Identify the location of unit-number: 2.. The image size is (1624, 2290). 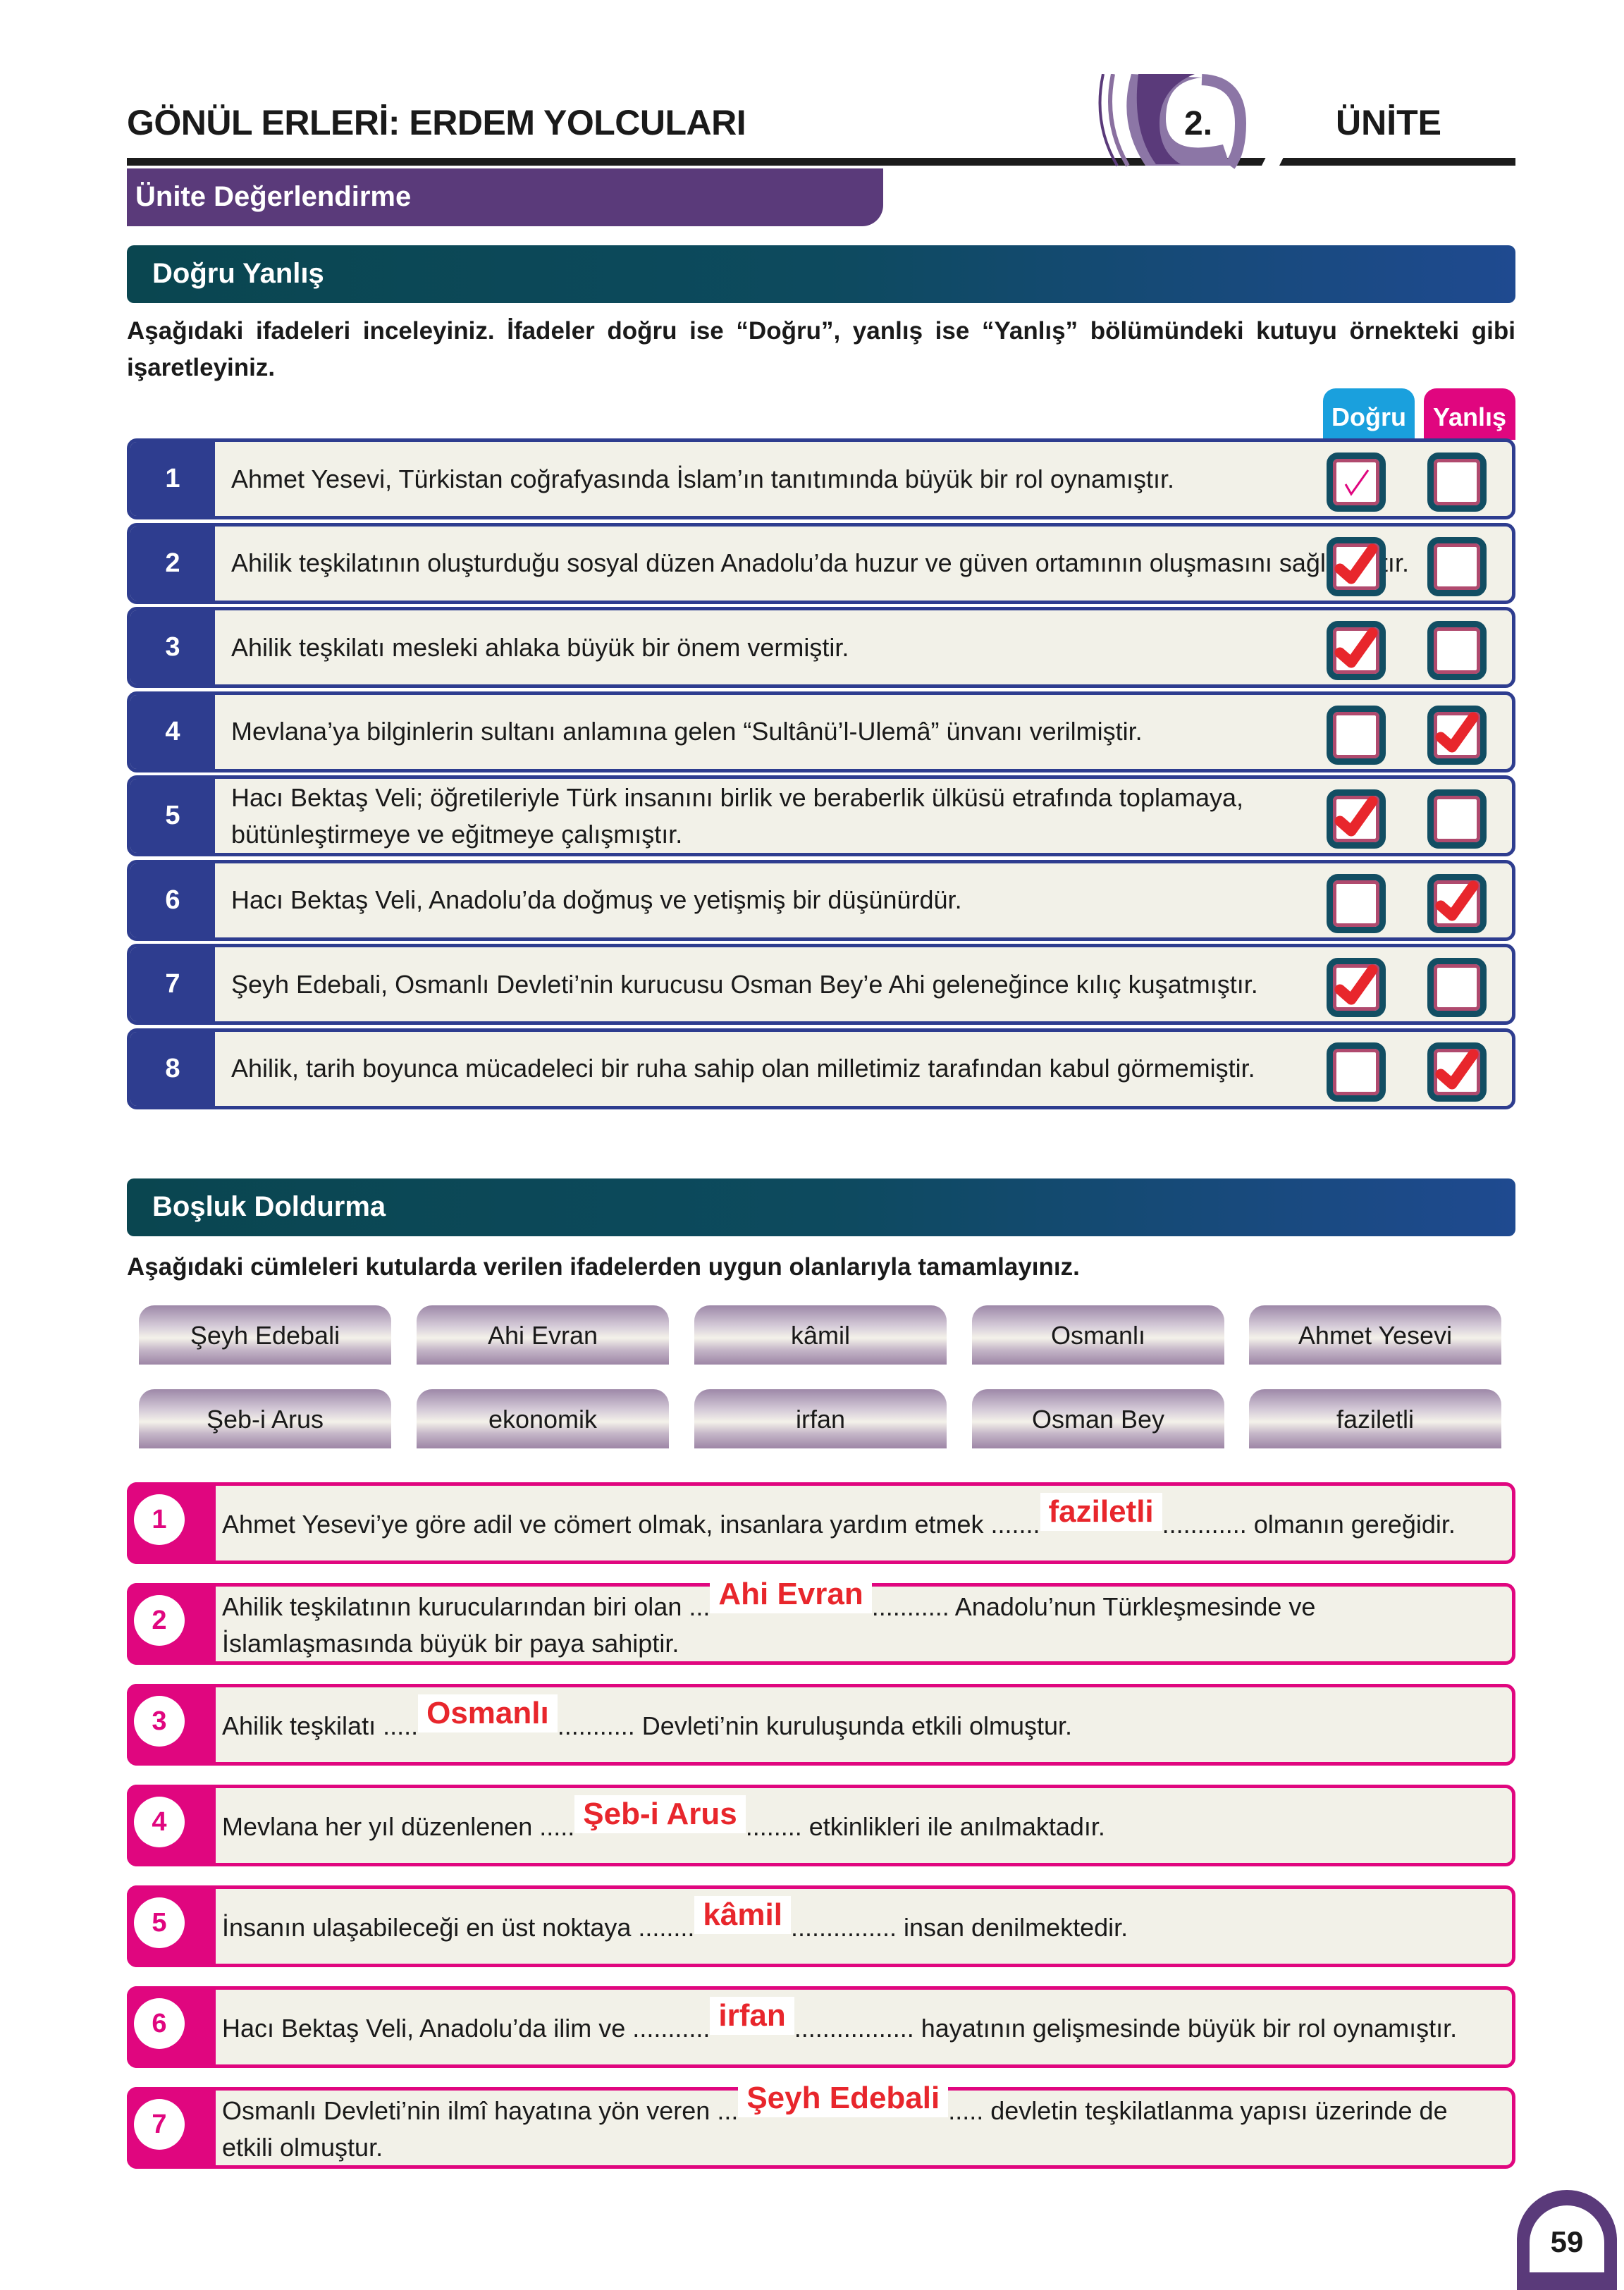
(1198, 124).